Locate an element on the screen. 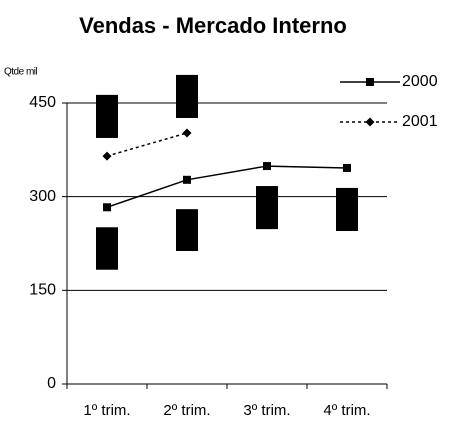 This screenshot has height=423, width=465. y-tick-label: 150 is located at coordinates (42, 290).